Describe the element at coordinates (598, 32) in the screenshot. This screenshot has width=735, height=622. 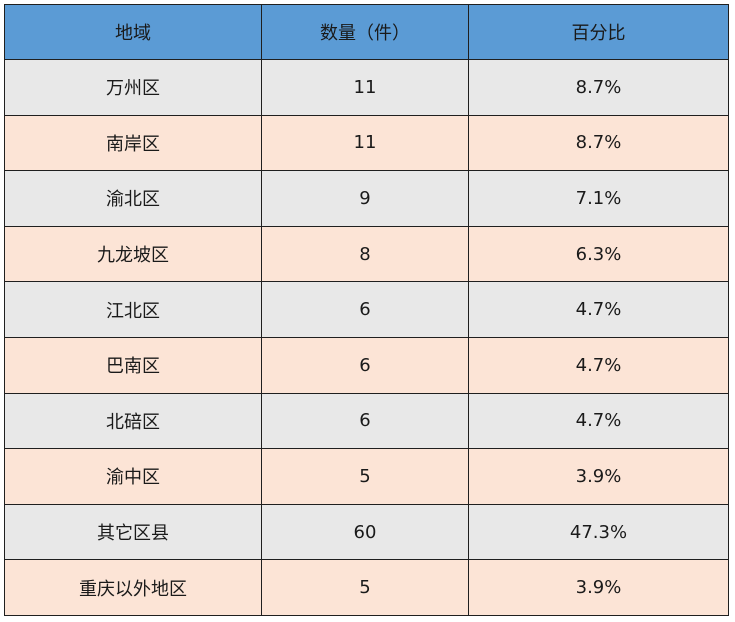
I see `header-percent: 百分比` at that location.